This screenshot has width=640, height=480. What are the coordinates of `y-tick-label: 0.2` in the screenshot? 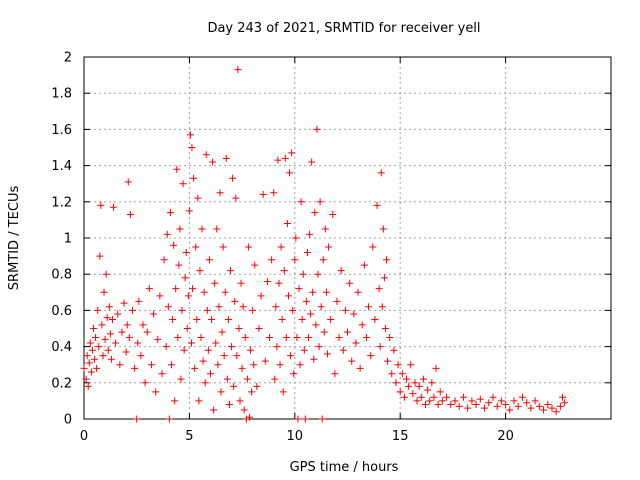 It's located at (61, 383).